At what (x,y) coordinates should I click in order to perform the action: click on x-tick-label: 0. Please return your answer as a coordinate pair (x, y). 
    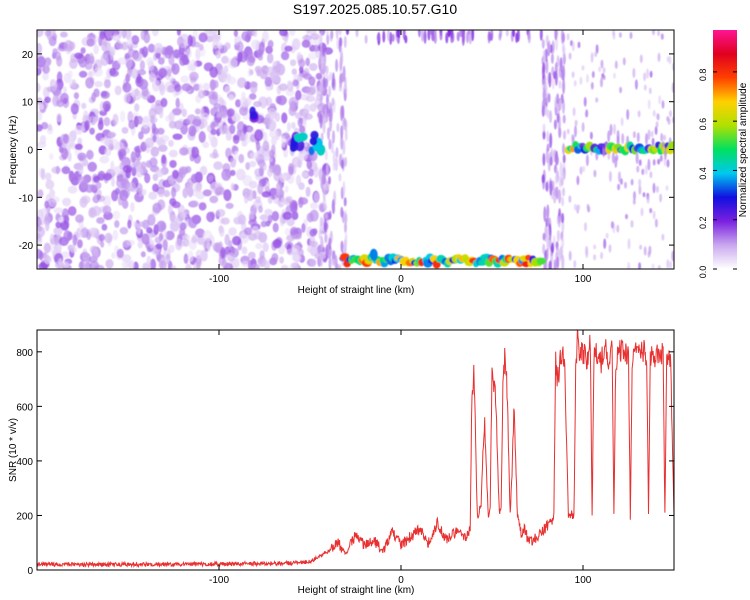
    Looking at the image, I should click on (401, 279).